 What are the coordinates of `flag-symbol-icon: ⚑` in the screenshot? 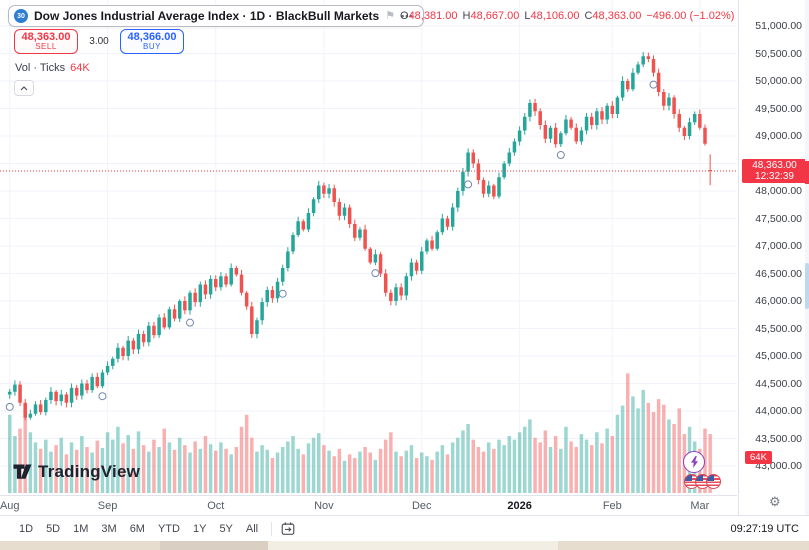 It's located at (390, 15).